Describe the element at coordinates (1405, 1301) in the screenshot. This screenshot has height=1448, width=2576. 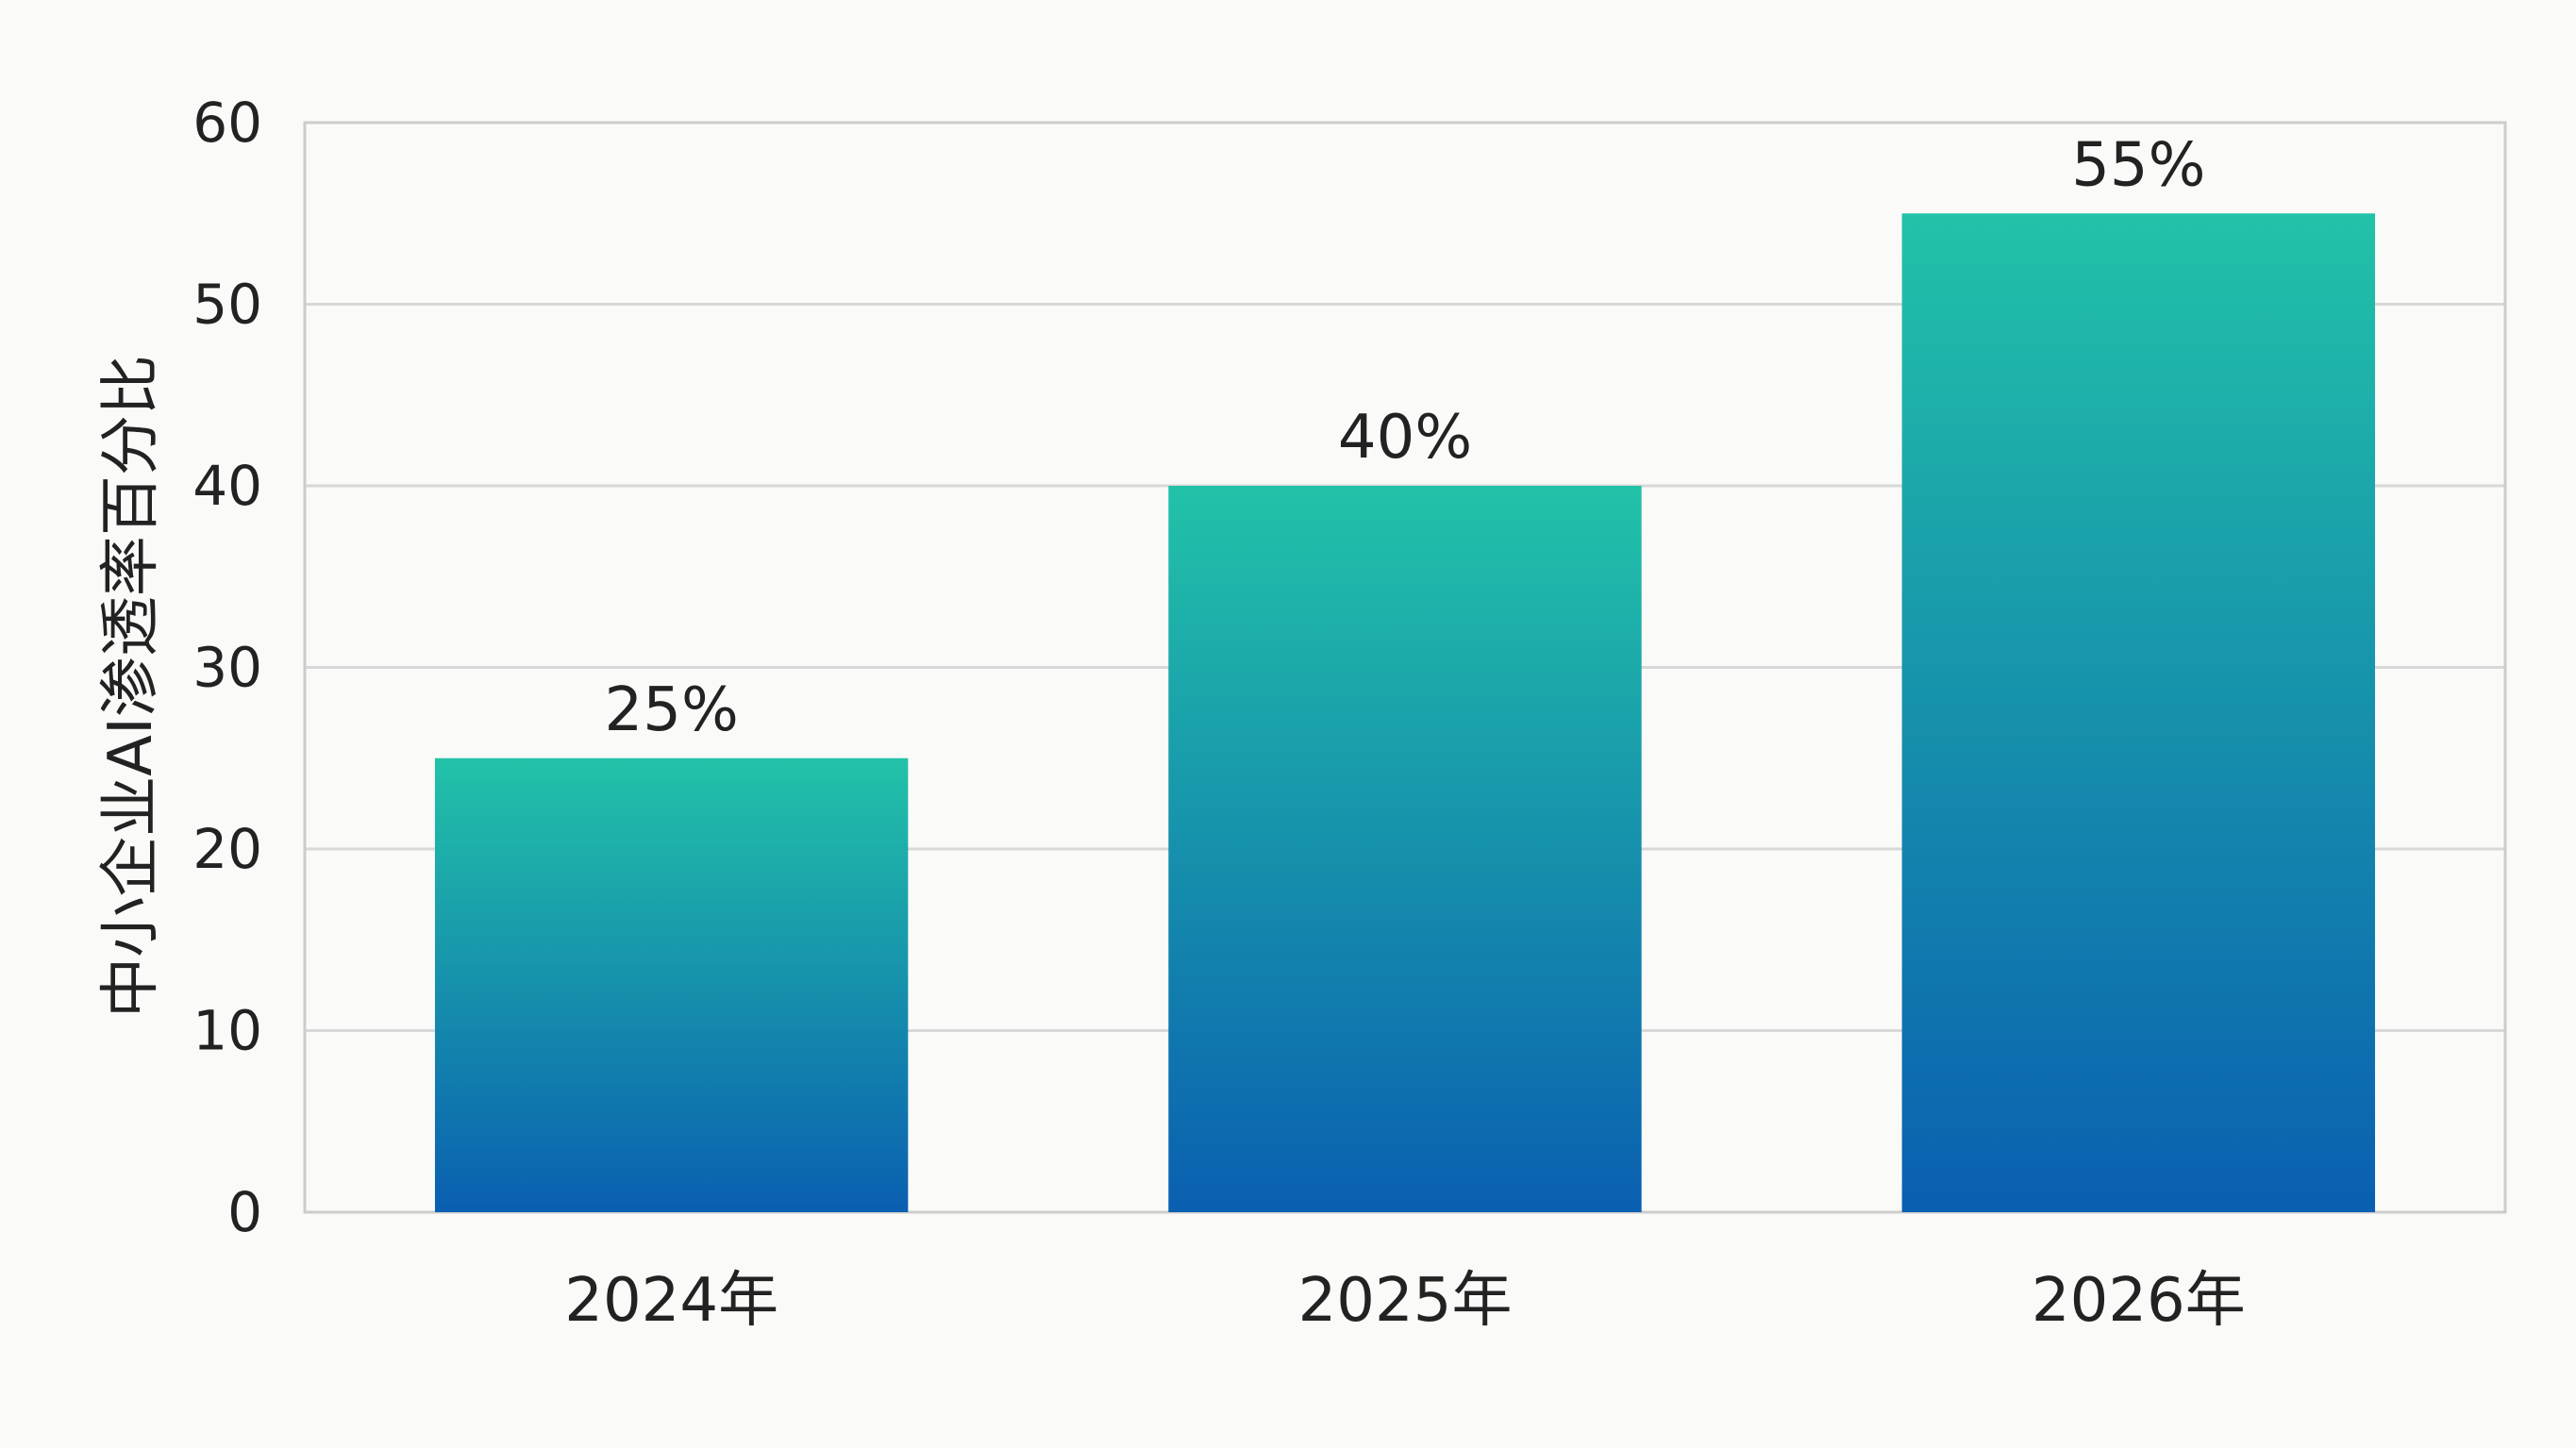
I see `x-tick-label: 2025年` at that location.